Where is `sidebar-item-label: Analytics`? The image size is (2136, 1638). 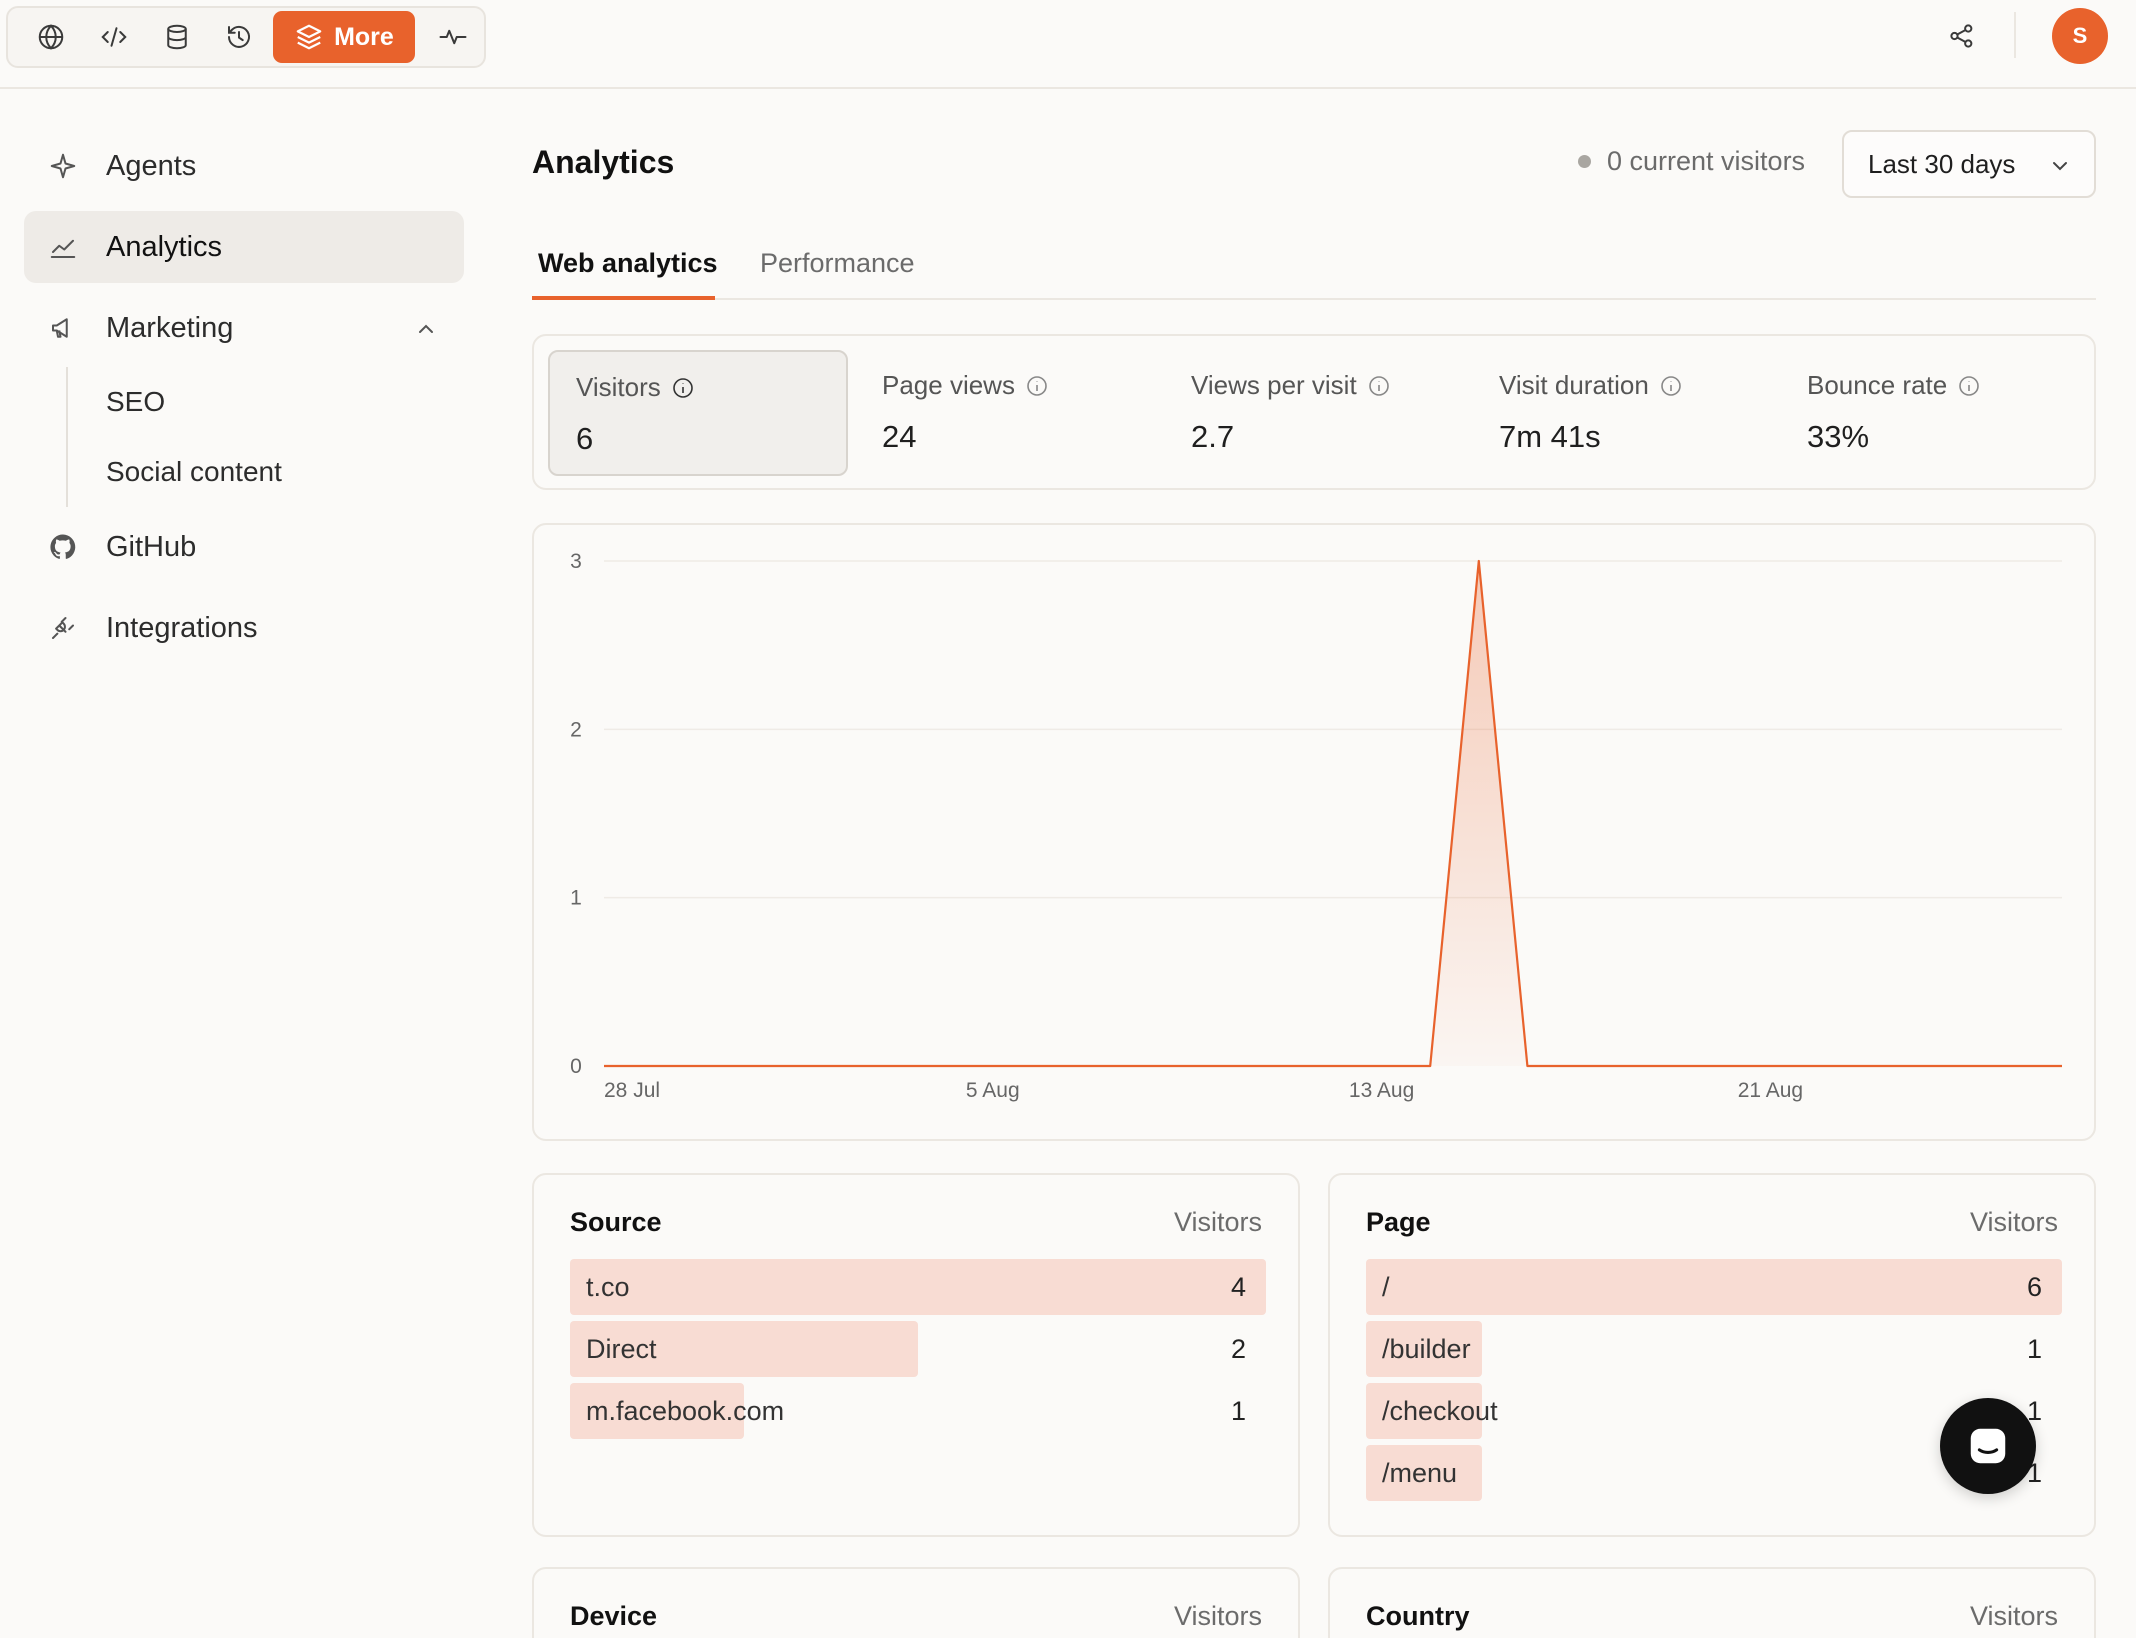
sidebar-item-label: Analytics is located at coordinates (164, 246).